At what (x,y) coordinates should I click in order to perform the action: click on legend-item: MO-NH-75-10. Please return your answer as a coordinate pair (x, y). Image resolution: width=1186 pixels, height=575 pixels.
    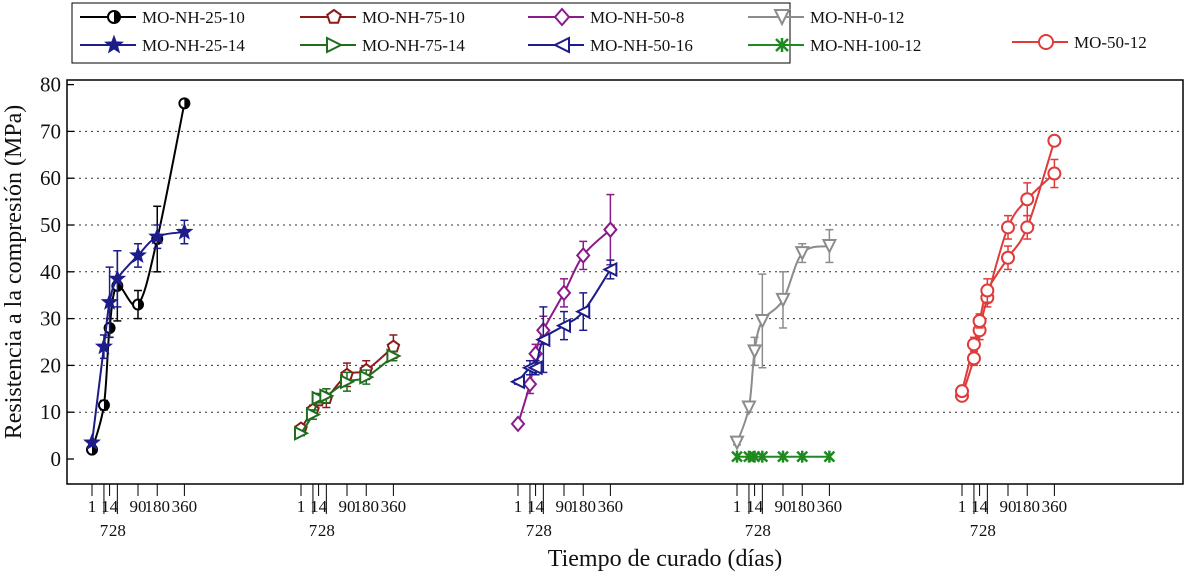
    Looking at the image, I should click on (382, 17).